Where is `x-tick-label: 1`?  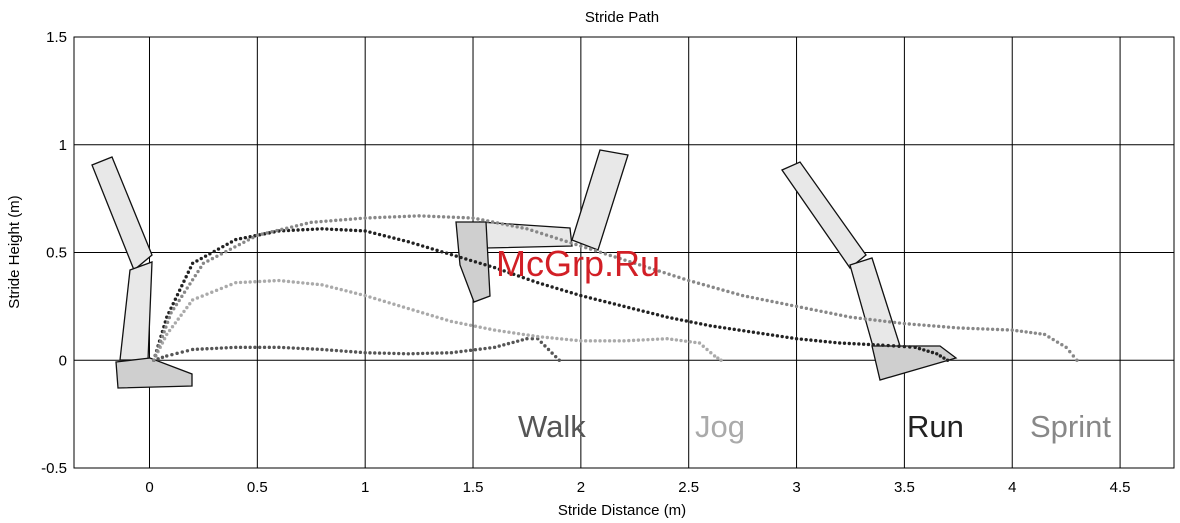
x-tick-label: 1 is located at coordinates (365, 487).